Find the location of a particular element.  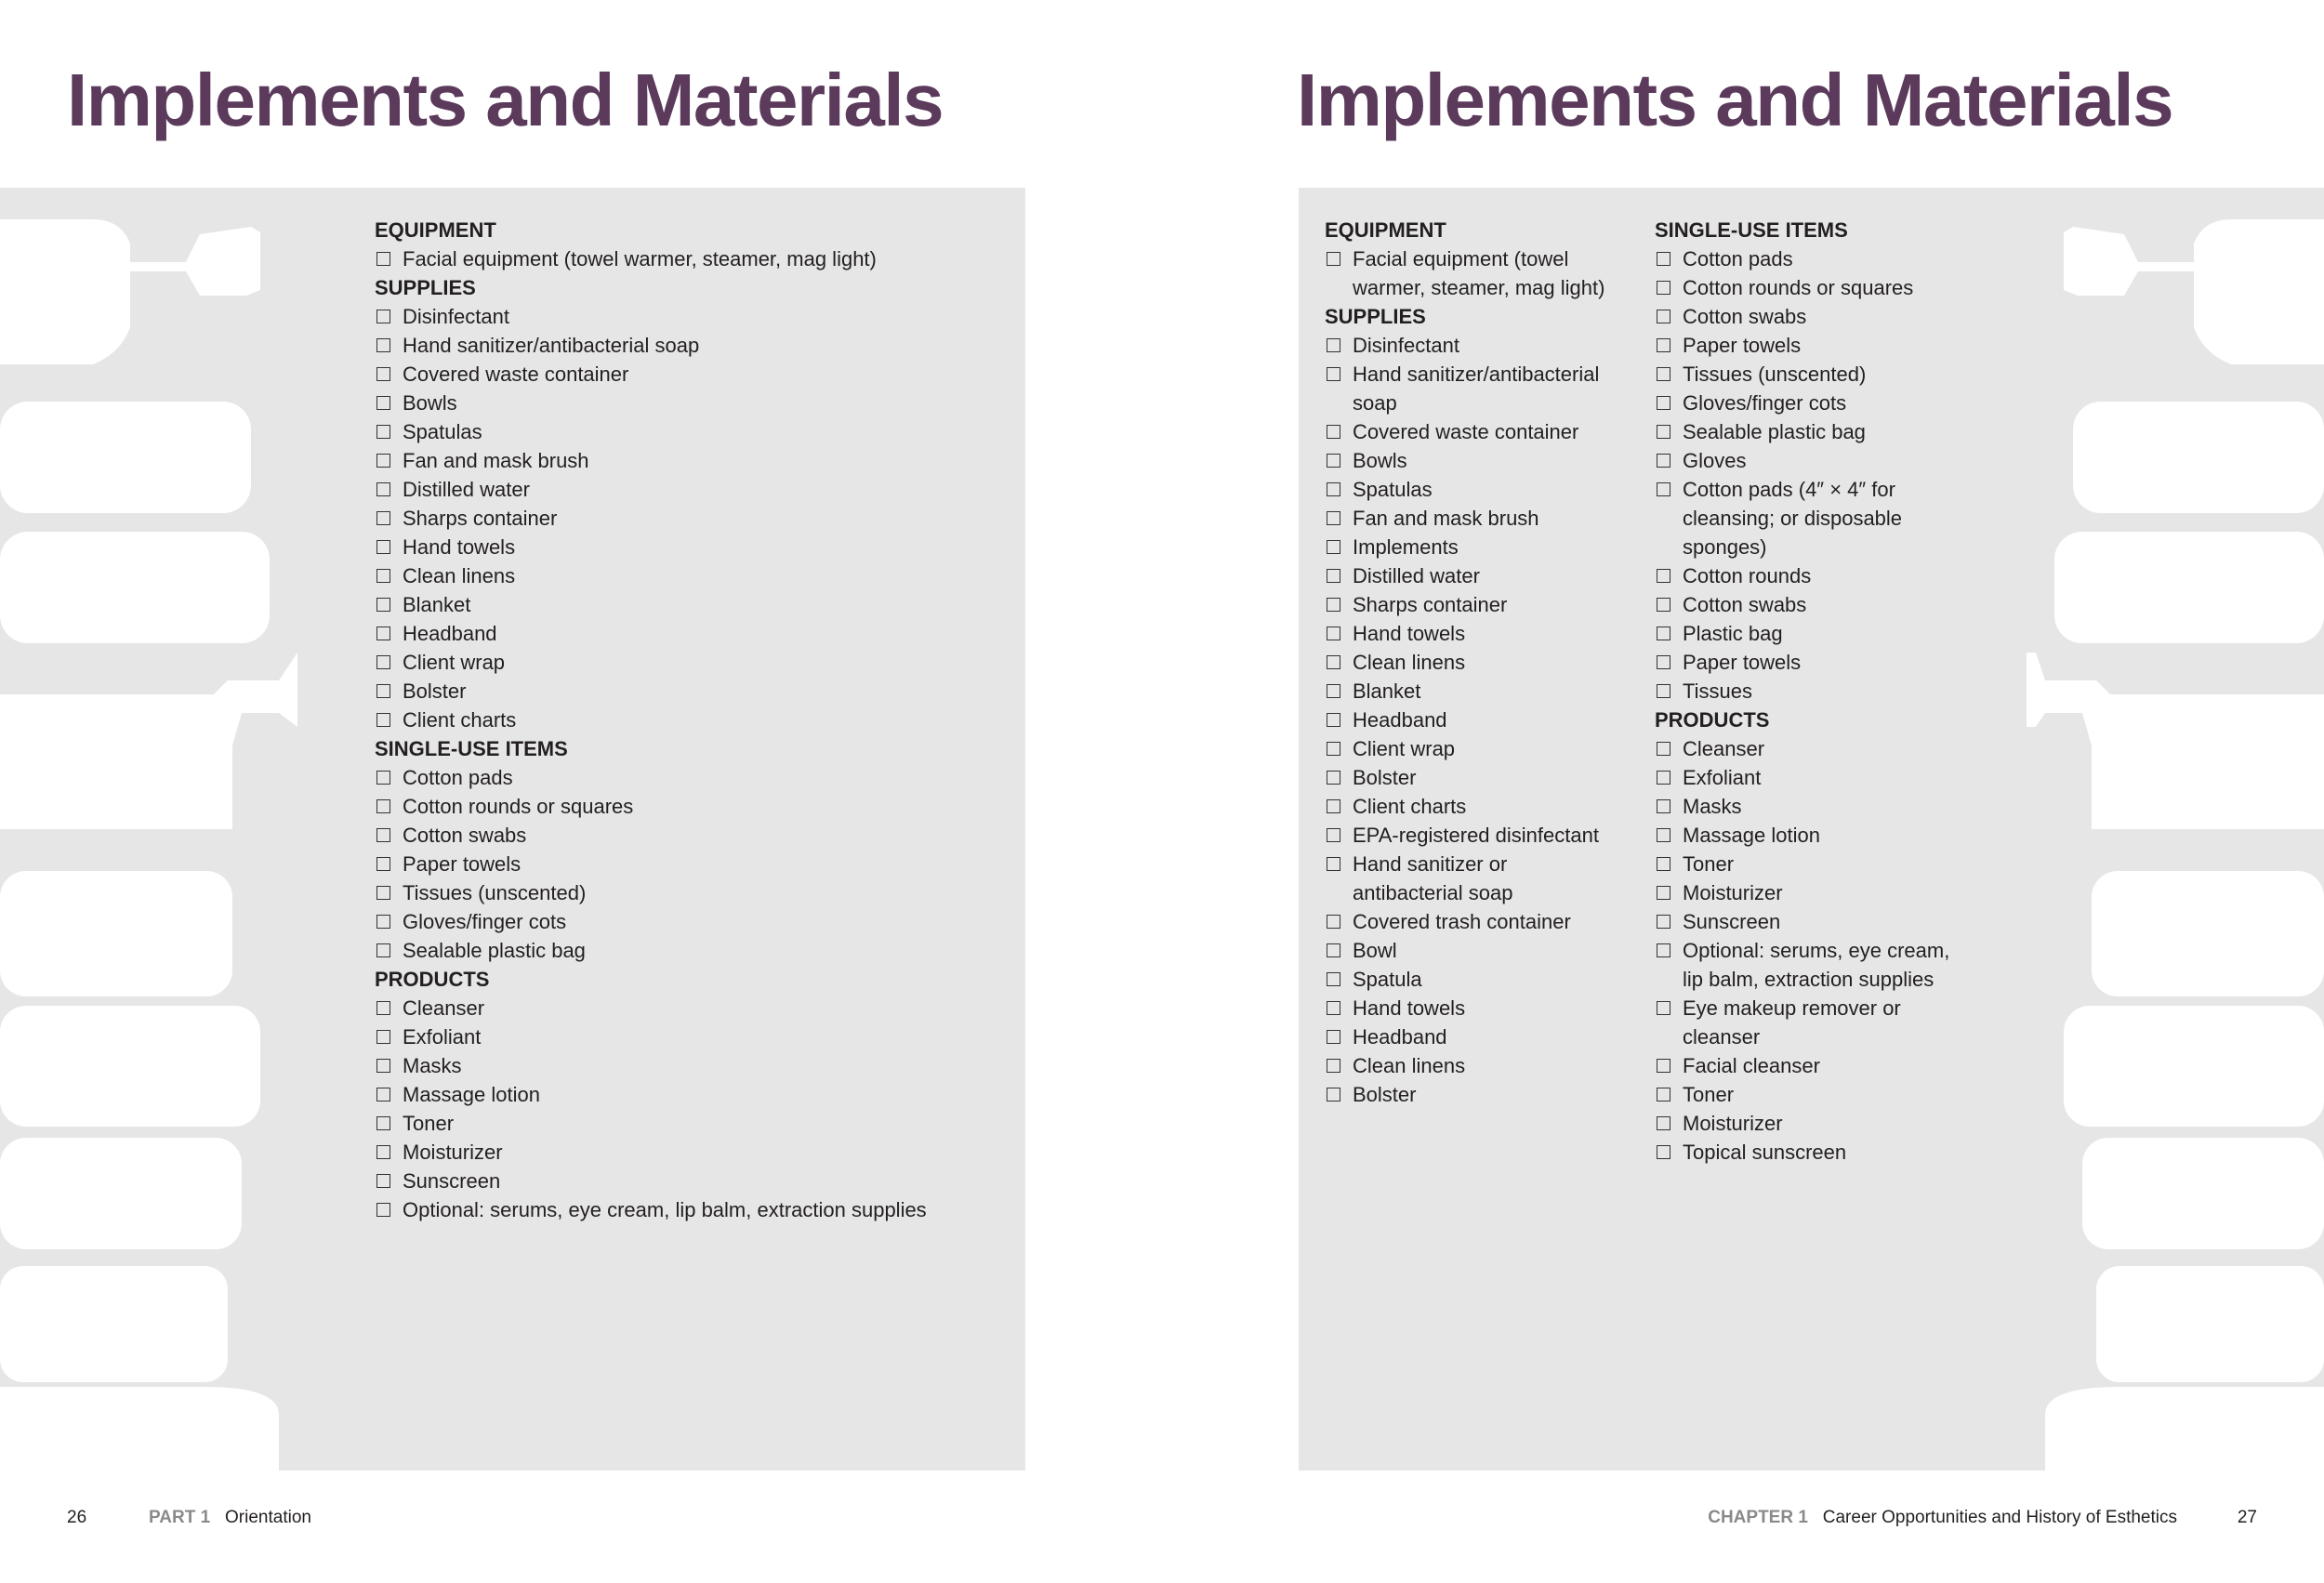

checklist-item-label: Moisturizer is located at coordinates (1733, 892).